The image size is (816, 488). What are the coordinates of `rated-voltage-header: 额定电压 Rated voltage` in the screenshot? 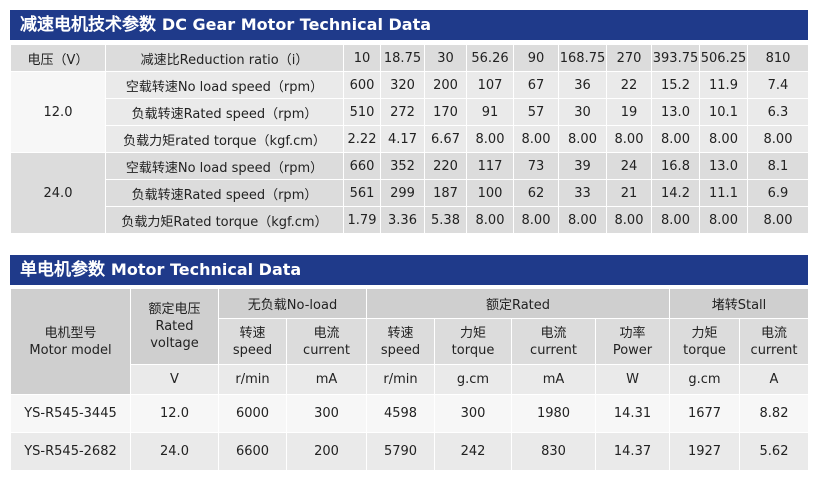 It's located at (174, 326).